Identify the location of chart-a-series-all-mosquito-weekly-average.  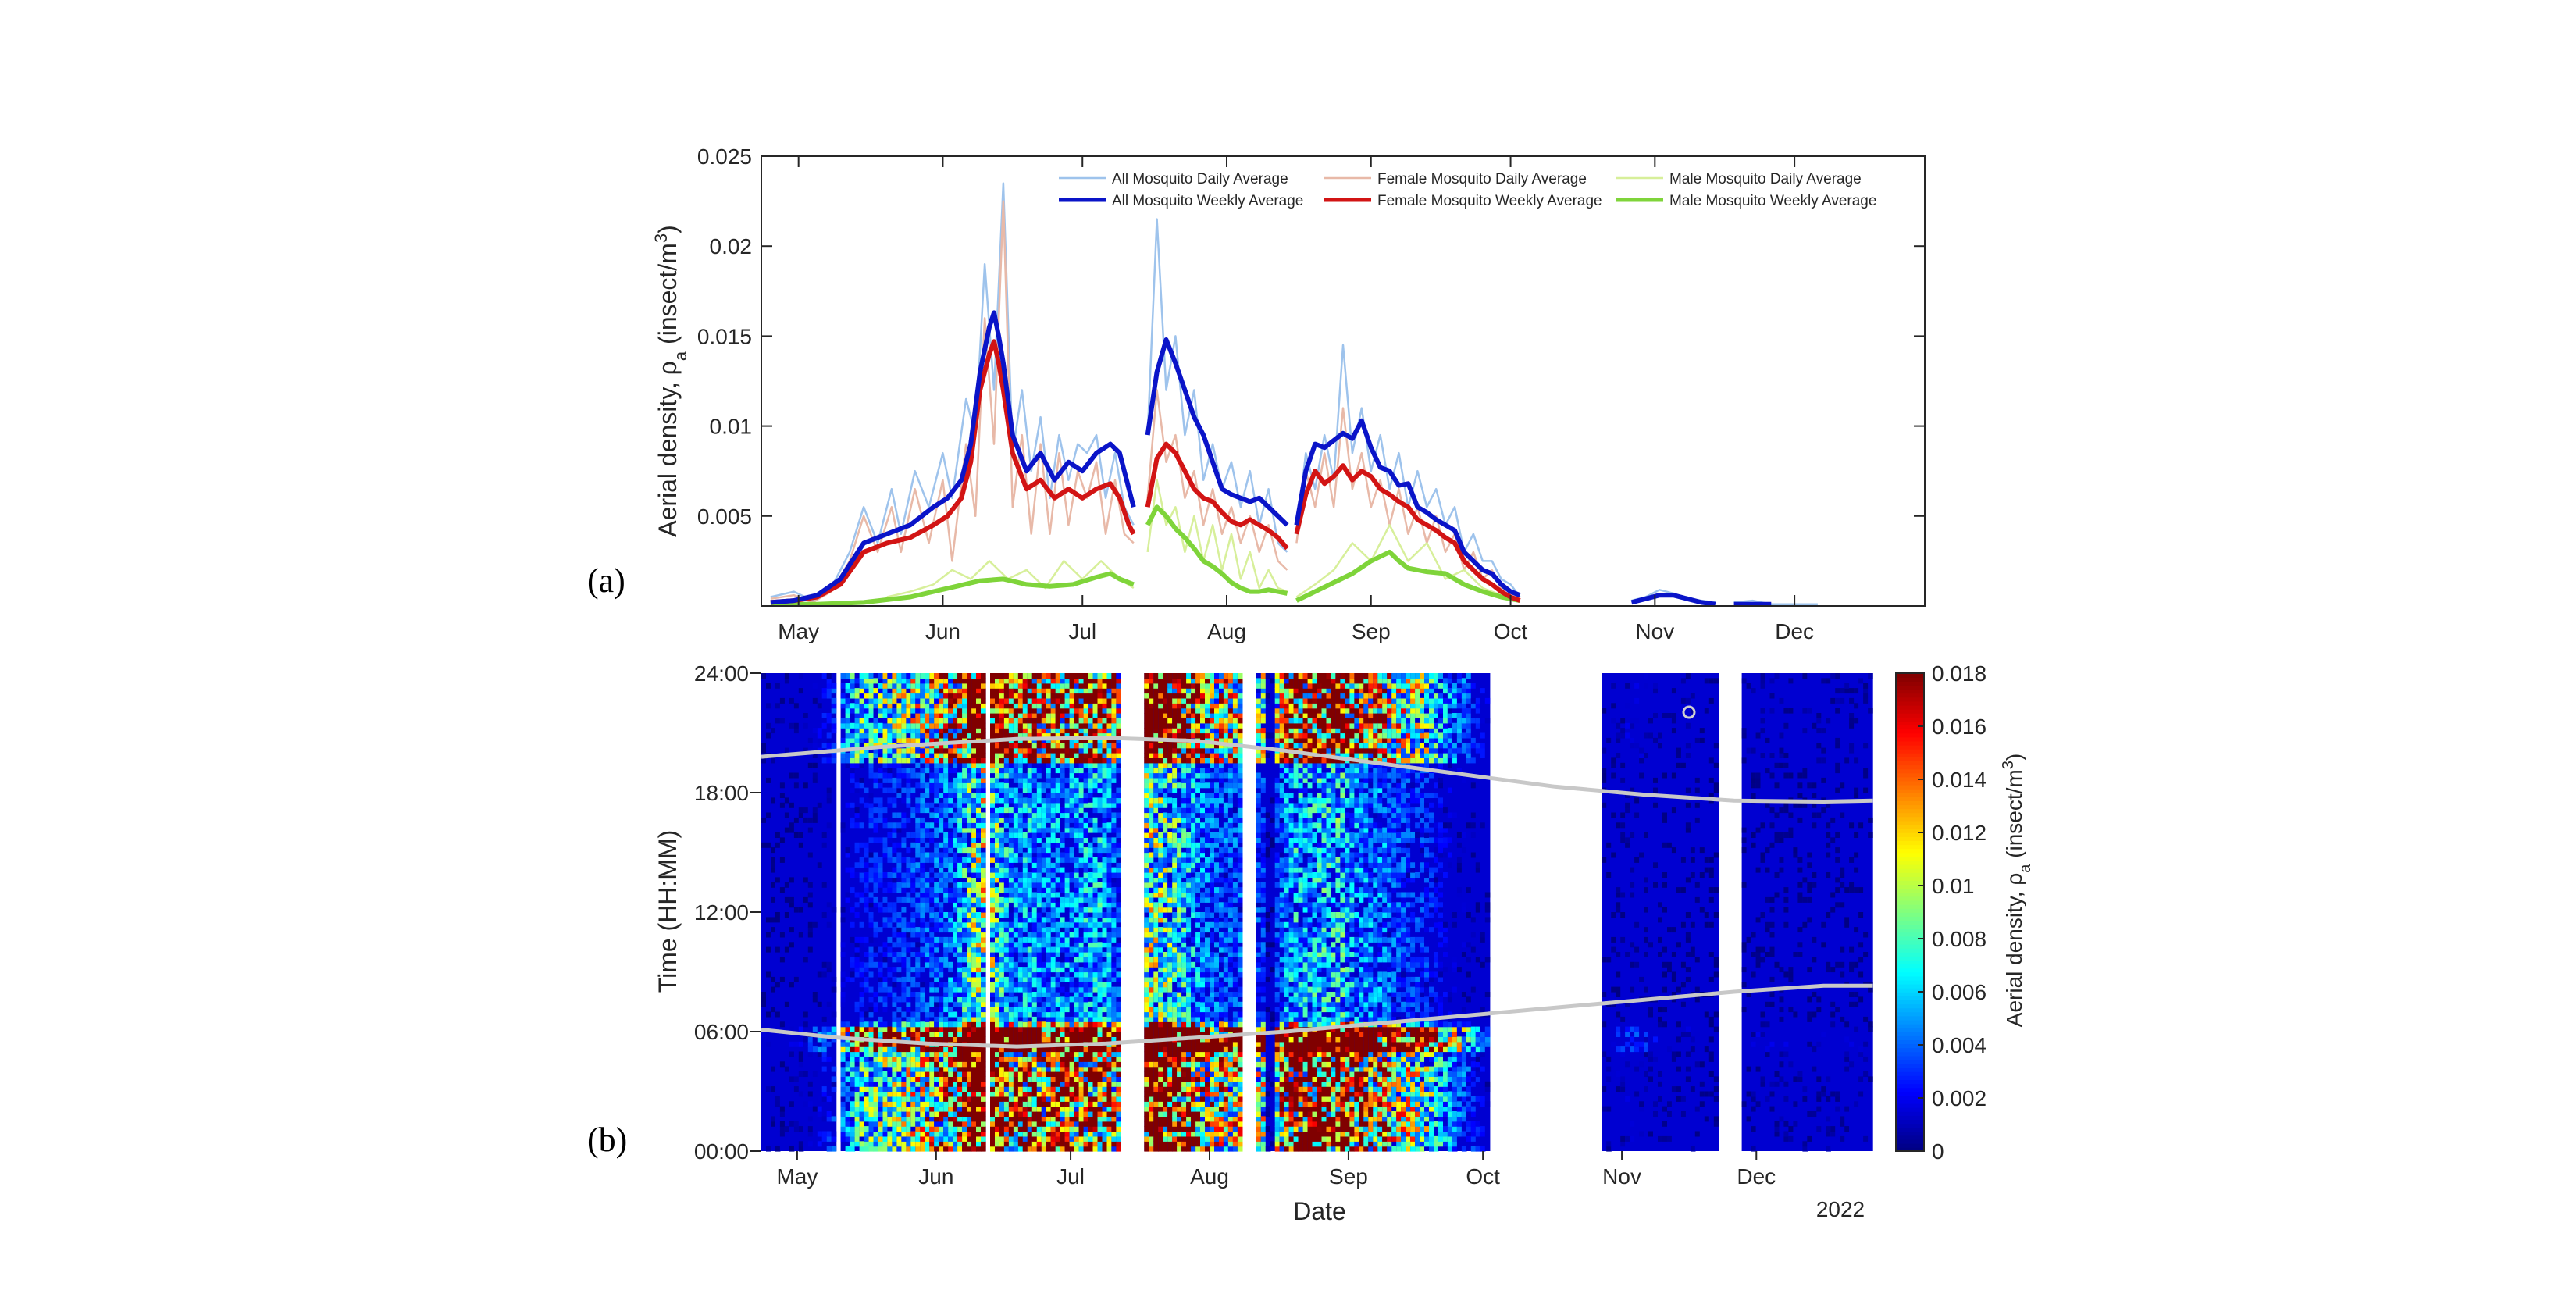
(1271, 458).